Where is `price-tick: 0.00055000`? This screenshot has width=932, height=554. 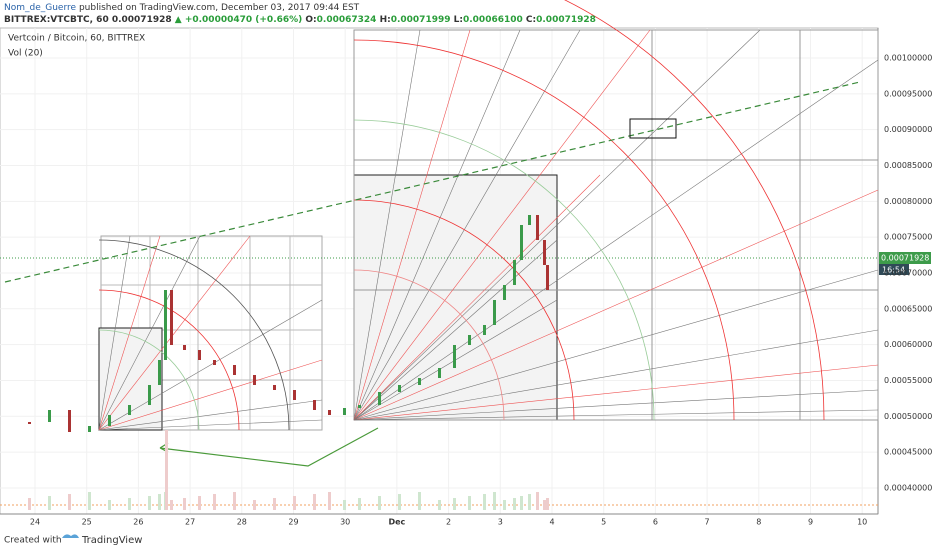
price-tick: 0.00055000 is located at coordinates (908, 380).